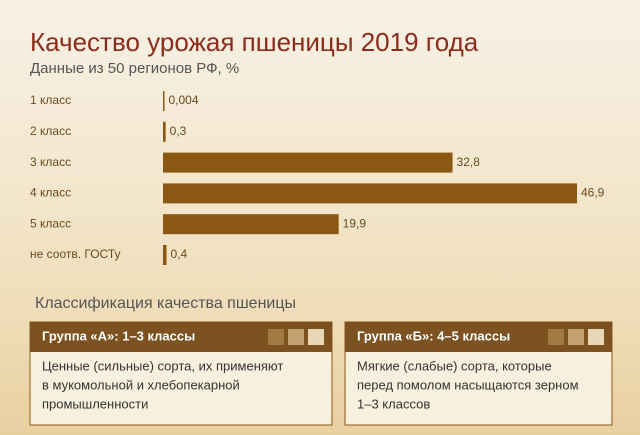 Image resolution: width=640 pixels, height=435 pixels. Describe the element at coordinates (50, 100) in the screenshot. I see `category-label: 1 класс` at that location.